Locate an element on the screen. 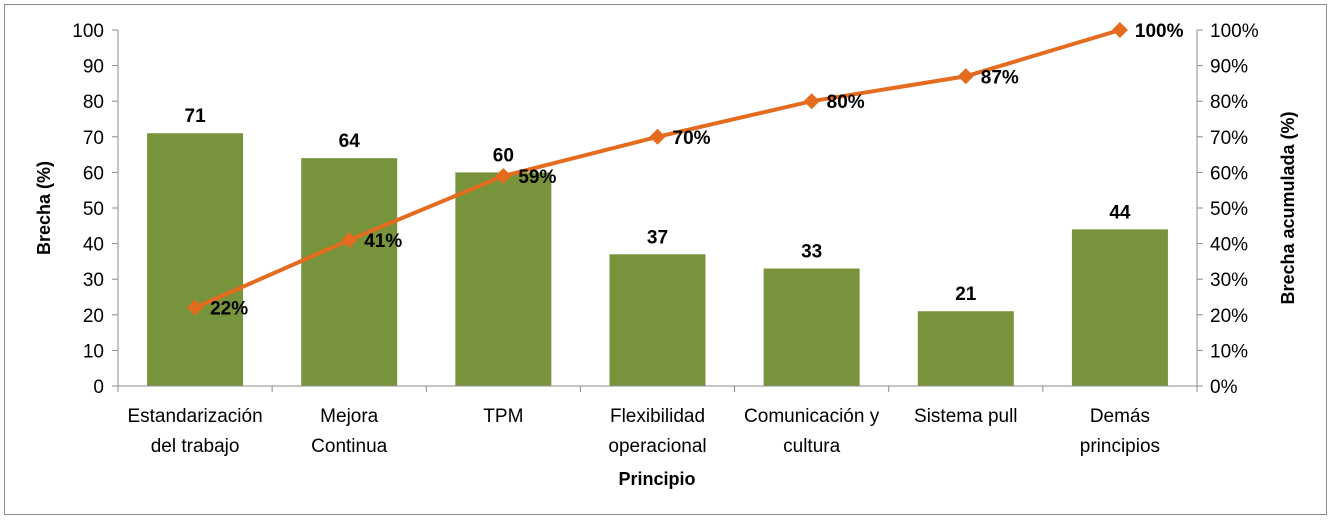  bar-value-label: 21 is located at coordinates (966, 294).